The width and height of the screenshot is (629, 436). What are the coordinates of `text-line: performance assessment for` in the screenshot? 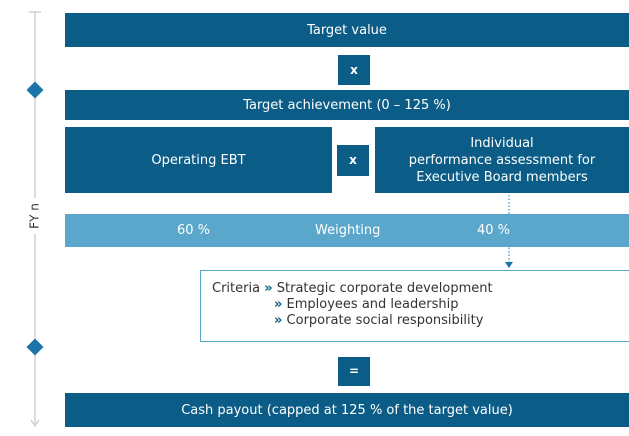 It's located at (502, 160).